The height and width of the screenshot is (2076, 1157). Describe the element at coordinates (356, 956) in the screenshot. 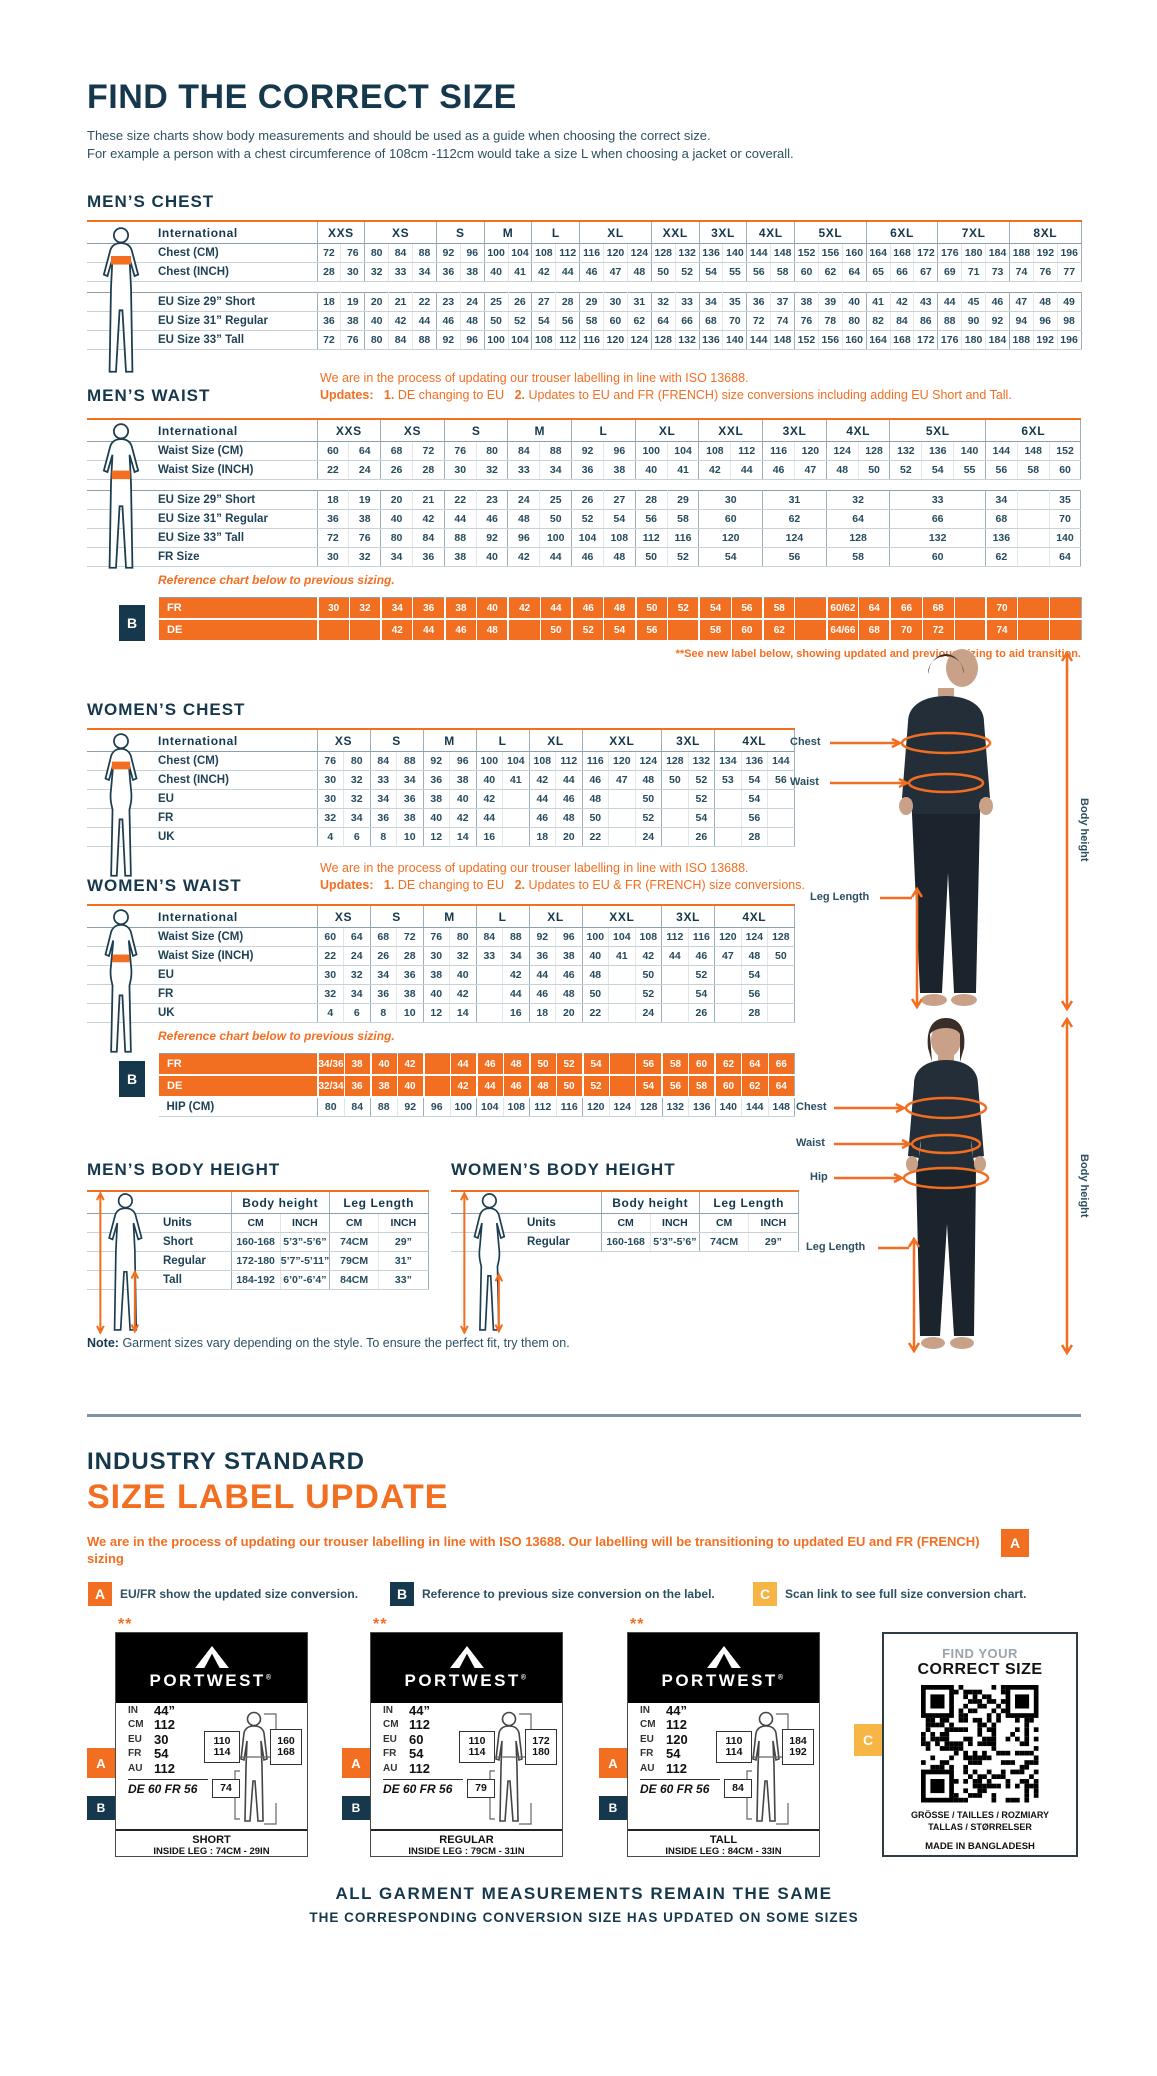

I see `table-cell: 24` at that location.